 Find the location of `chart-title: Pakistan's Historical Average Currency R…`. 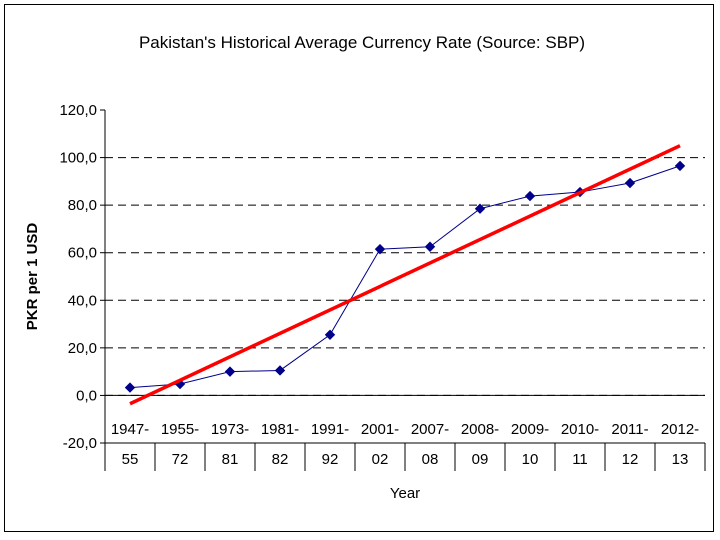

chart-title: Pakistan's Historical Average Currency R… is located at coordinates (362, 42).